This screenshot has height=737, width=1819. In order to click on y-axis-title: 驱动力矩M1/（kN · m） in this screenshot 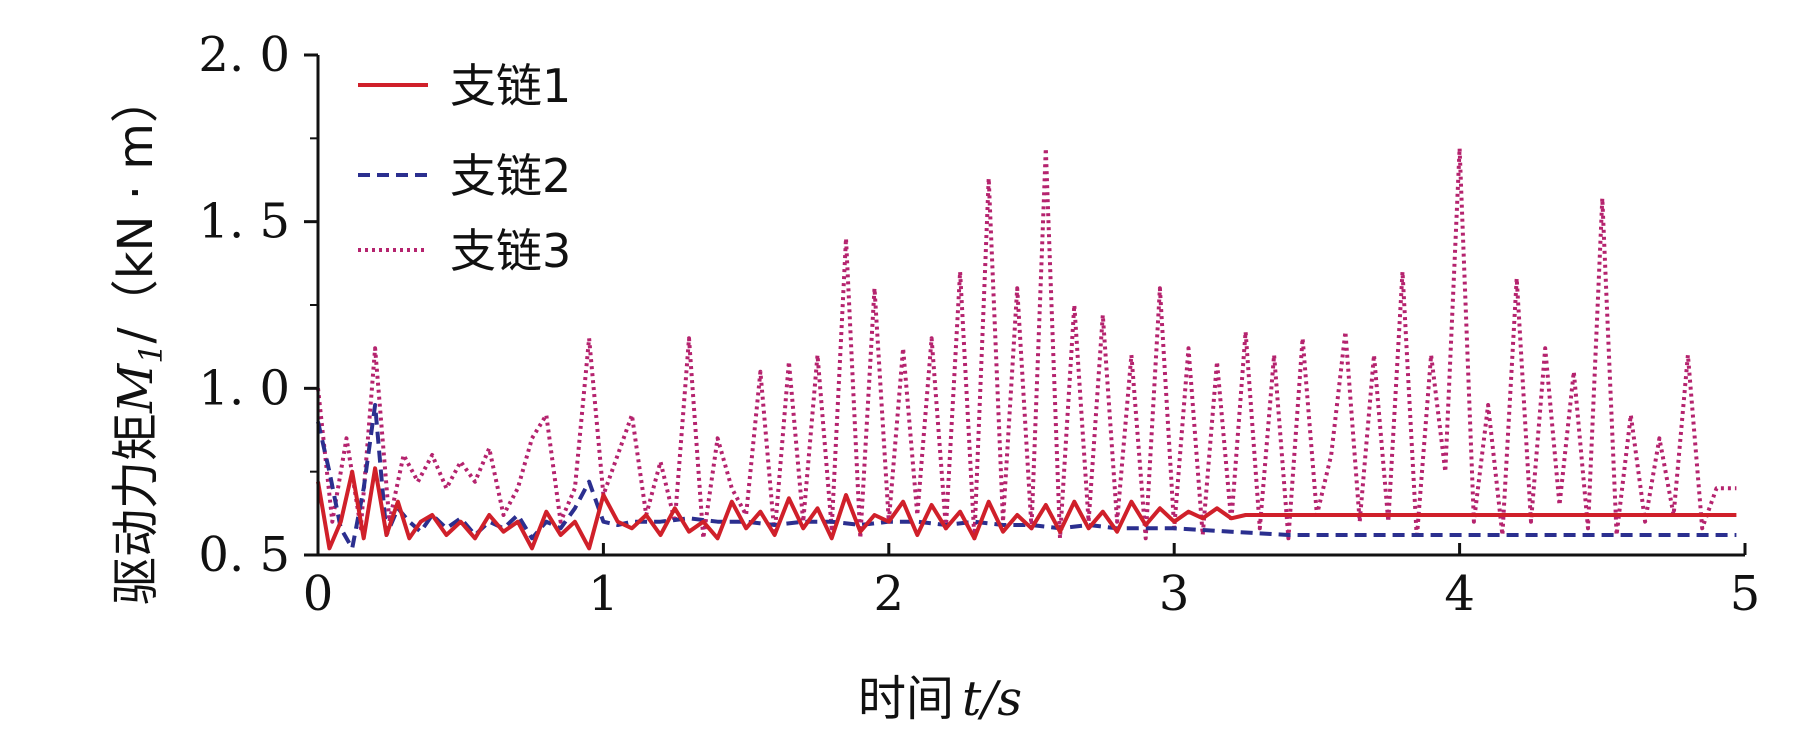, I will do `click(139, 340)`.